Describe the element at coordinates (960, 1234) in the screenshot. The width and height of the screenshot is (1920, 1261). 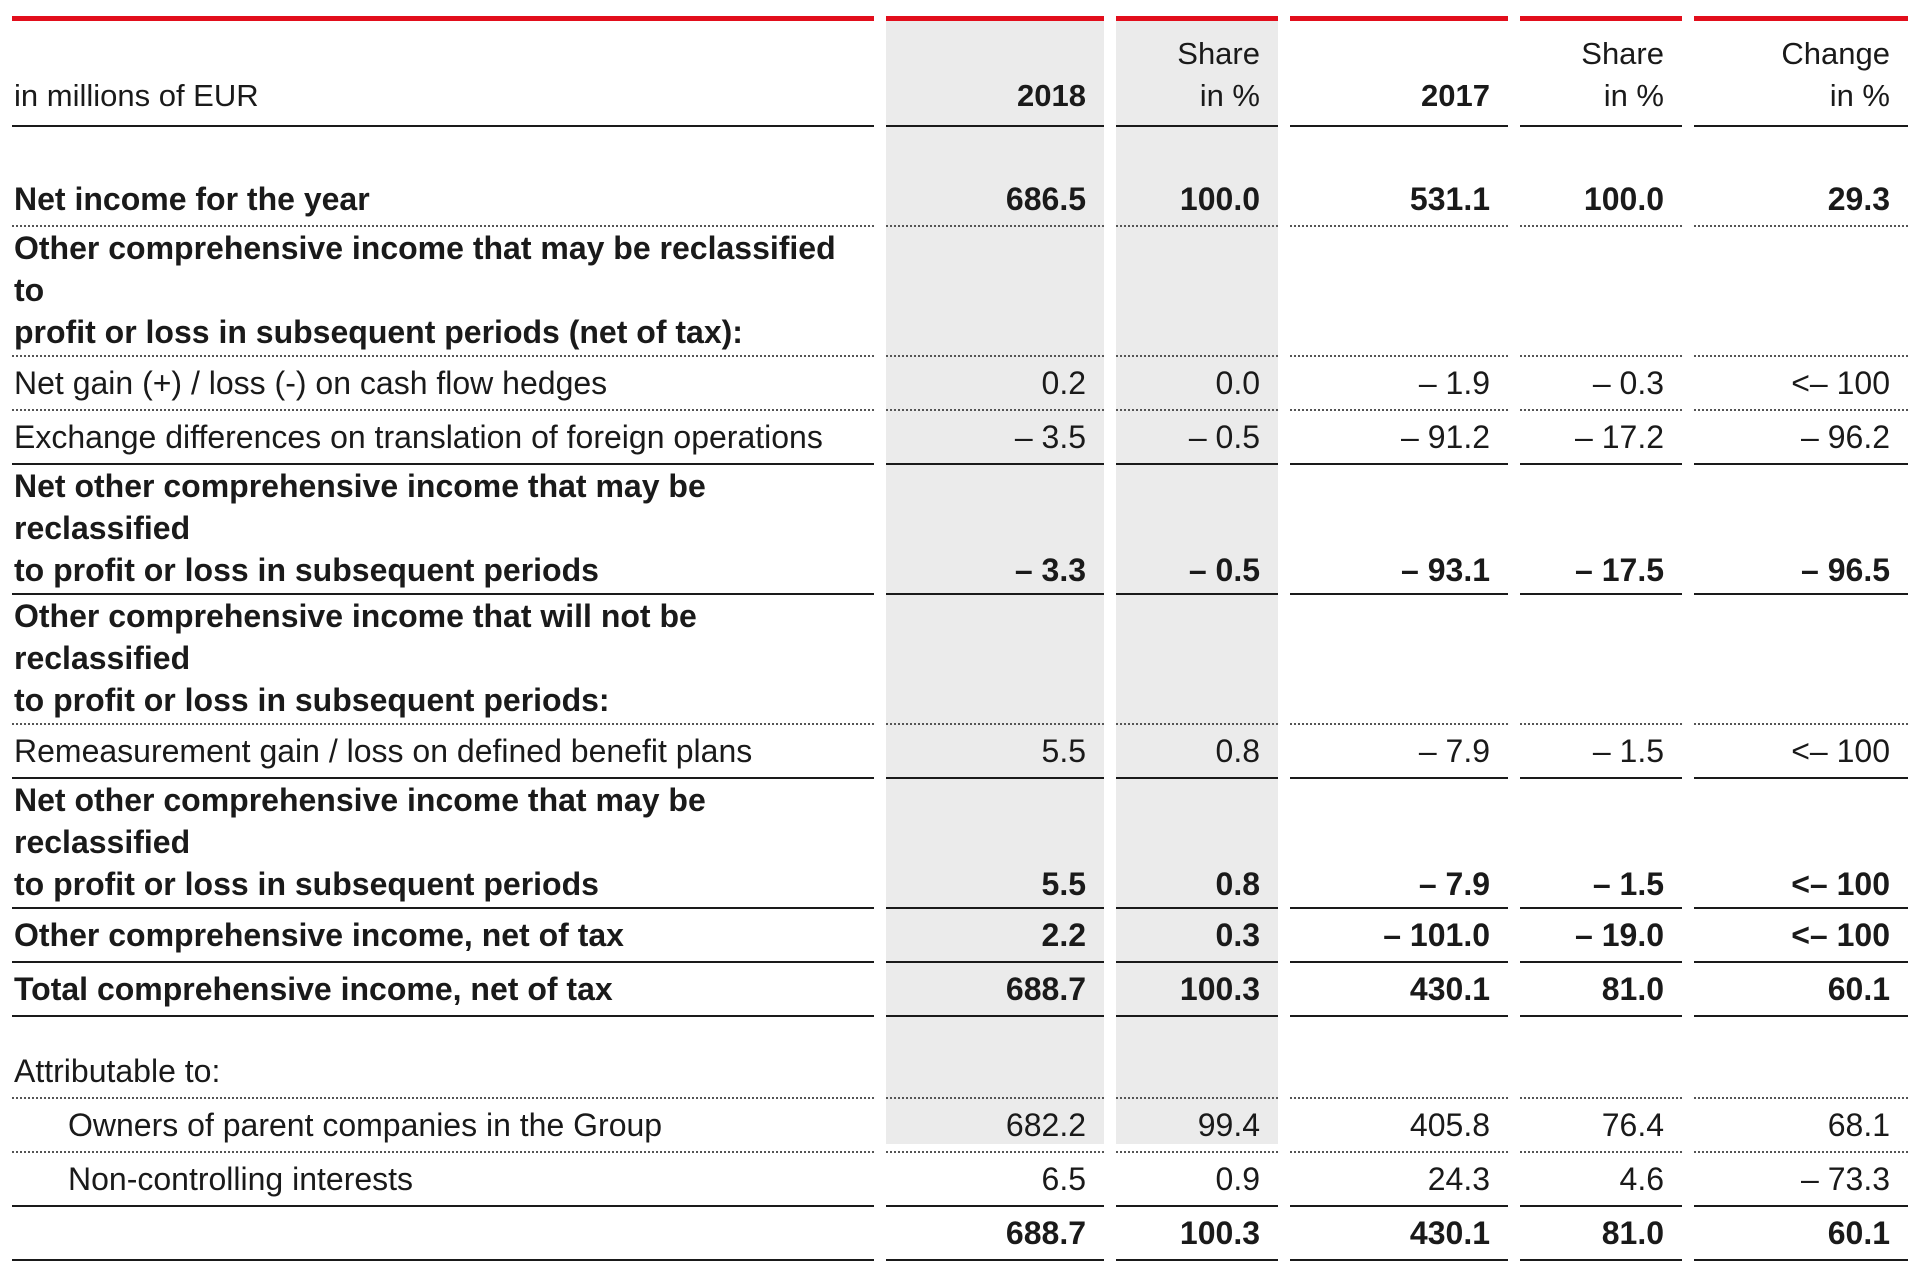
I see `table-row: 688.7 100.3 430.1 81.0 60.1` at that location.